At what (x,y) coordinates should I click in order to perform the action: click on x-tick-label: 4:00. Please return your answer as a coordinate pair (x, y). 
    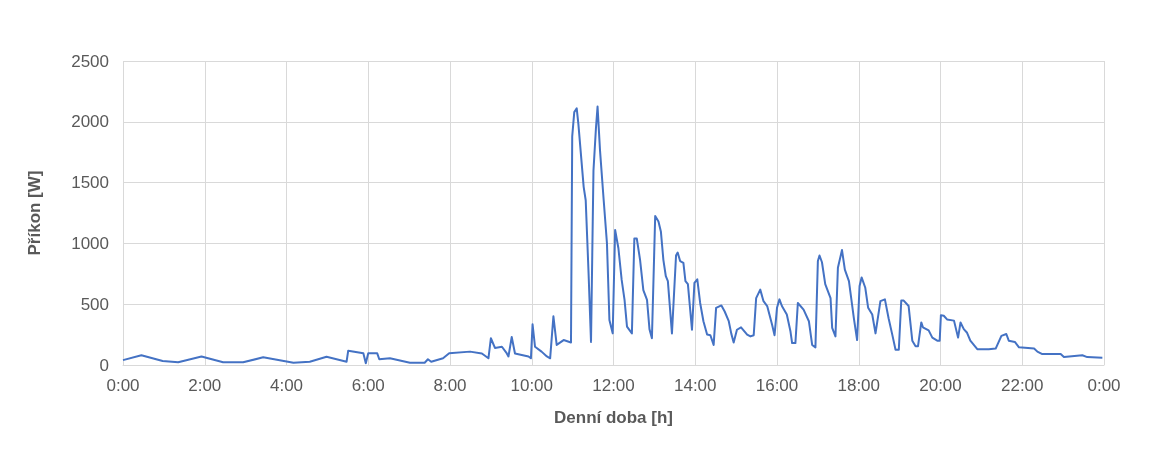
    Looking at the image, I should click on (286, 385).